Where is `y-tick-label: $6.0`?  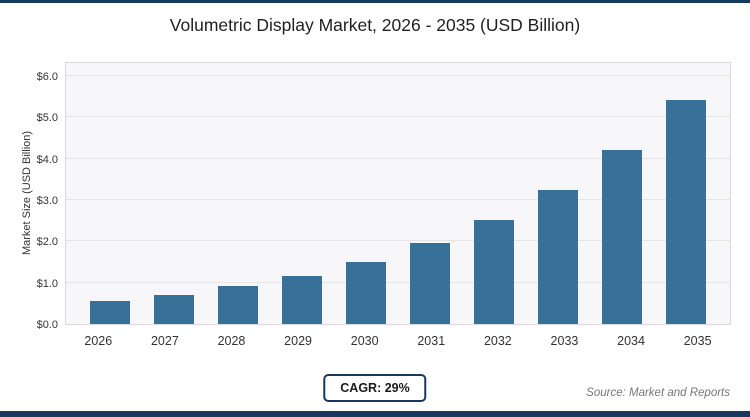
y-tick-label: $6.0 is located at coordinates (47, 77).